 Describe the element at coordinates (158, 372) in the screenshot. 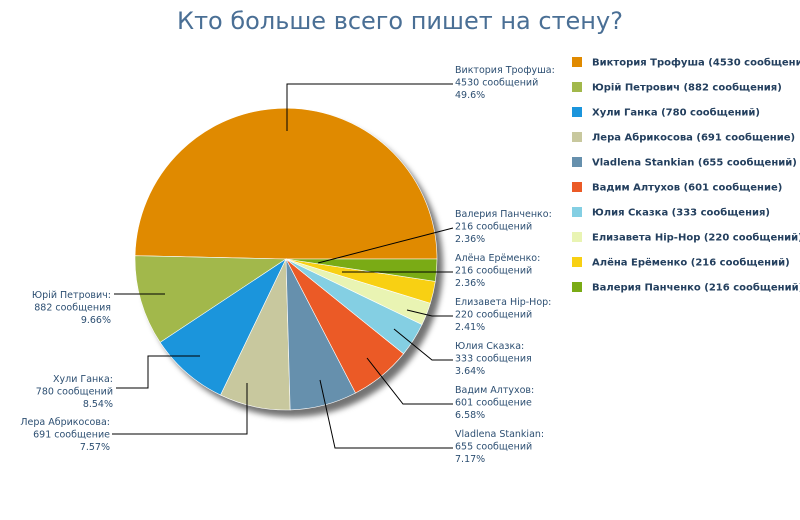

I see `leader-line-хули-ганка` at that location.